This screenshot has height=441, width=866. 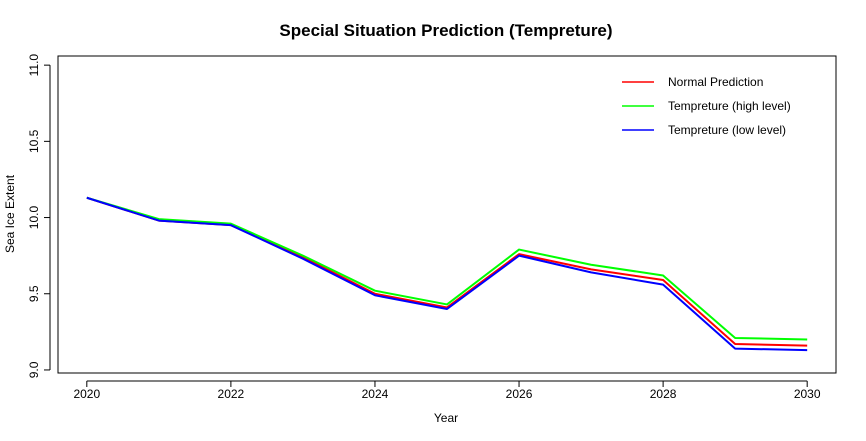 I want to click on legend-label: Tempreture (high level), so click(x=729, y=106).